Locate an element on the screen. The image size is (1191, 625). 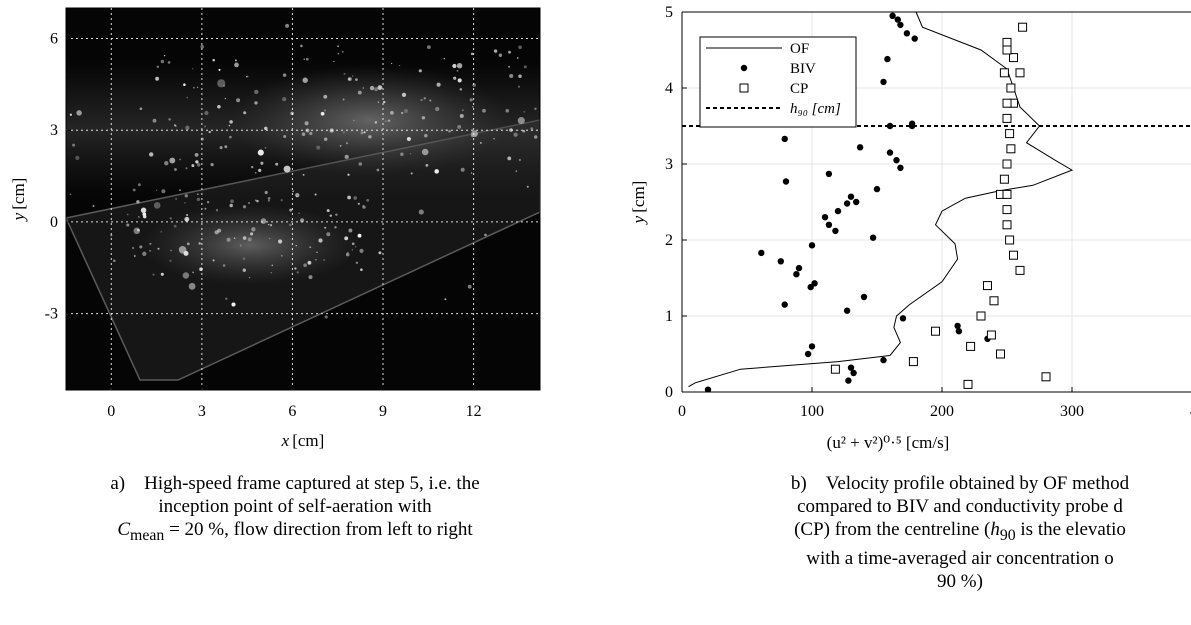
chart-y-tick-label: 2 is located at coordinates (669, 240).